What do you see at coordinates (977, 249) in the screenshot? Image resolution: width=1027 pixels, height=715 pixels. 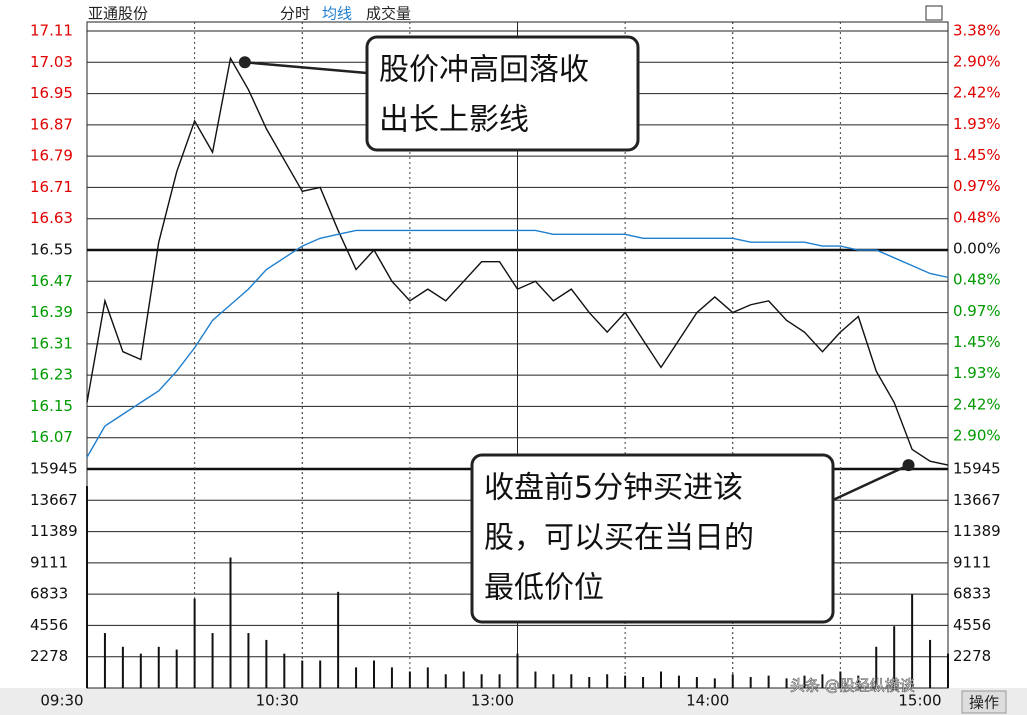 I see `y2-tick-label: 0.00%` at bounding box center [977, 249].